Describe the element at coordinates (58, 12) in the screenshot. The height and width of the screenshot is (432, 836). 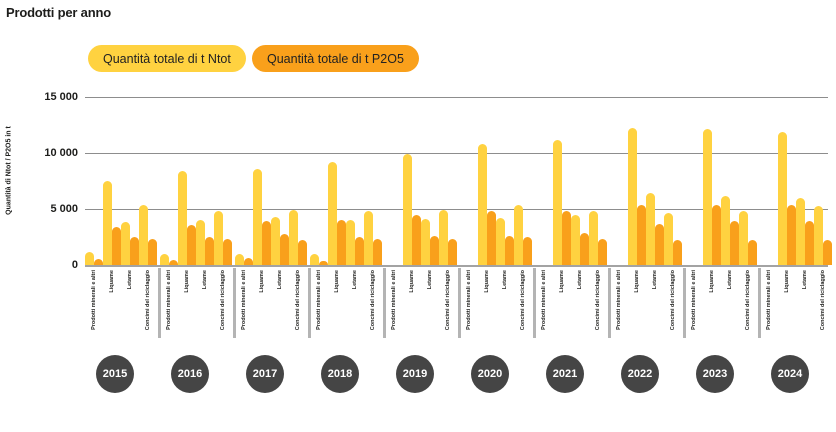
I see `chart-title: Prodotti per anno` at that location.